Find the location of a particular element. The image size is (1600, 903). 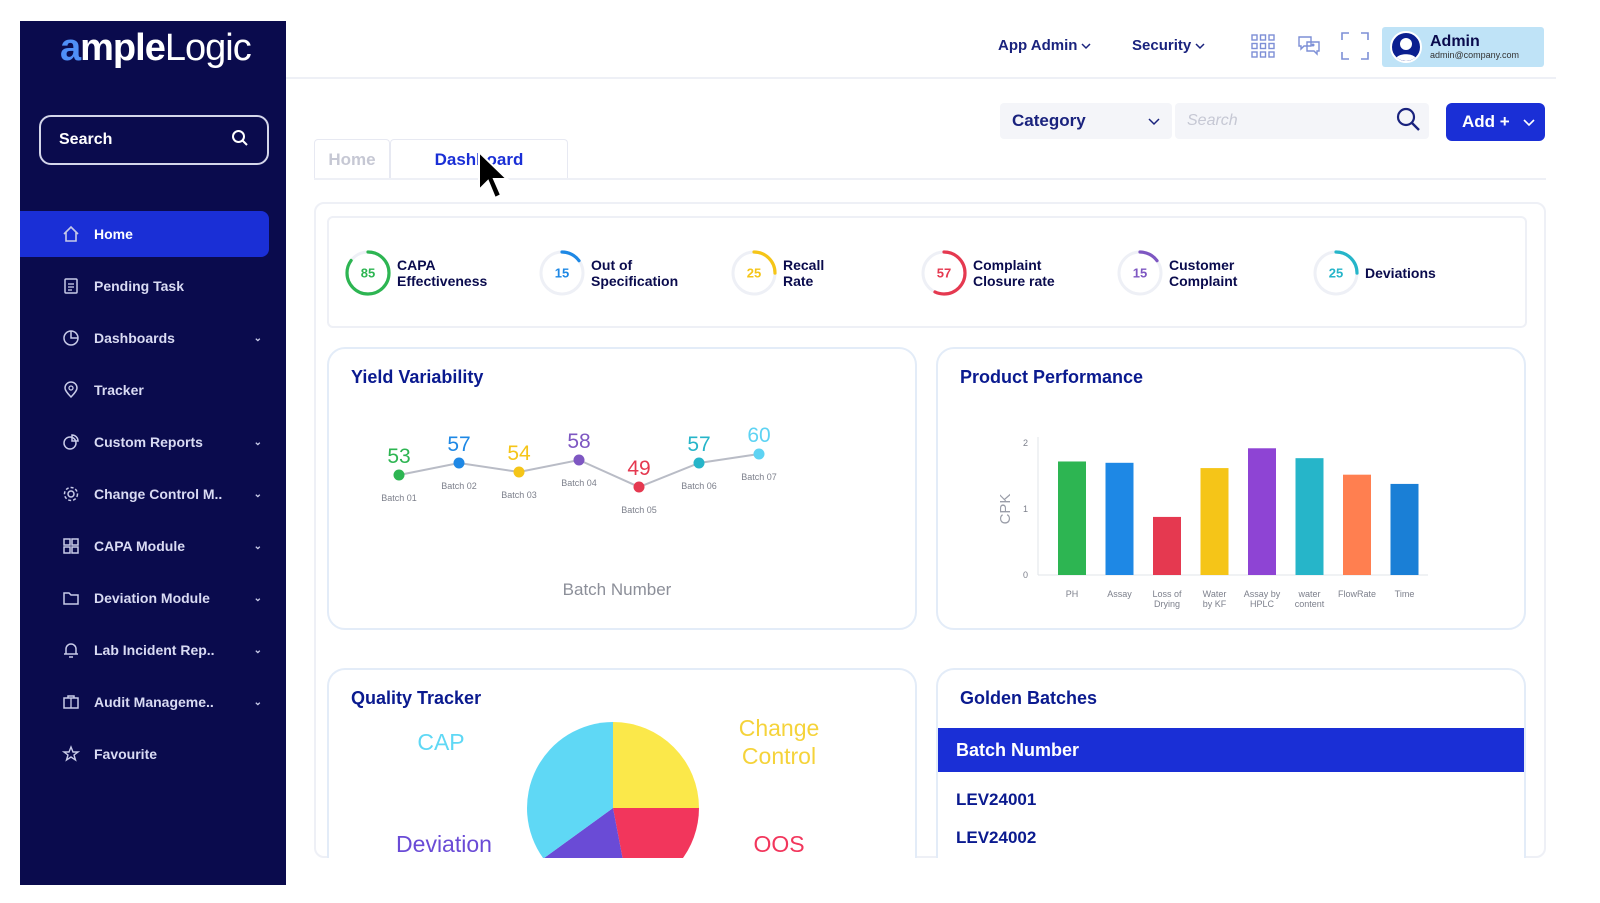

kpi-item: 15 Out of Specification is located at coordinates (619, 273).